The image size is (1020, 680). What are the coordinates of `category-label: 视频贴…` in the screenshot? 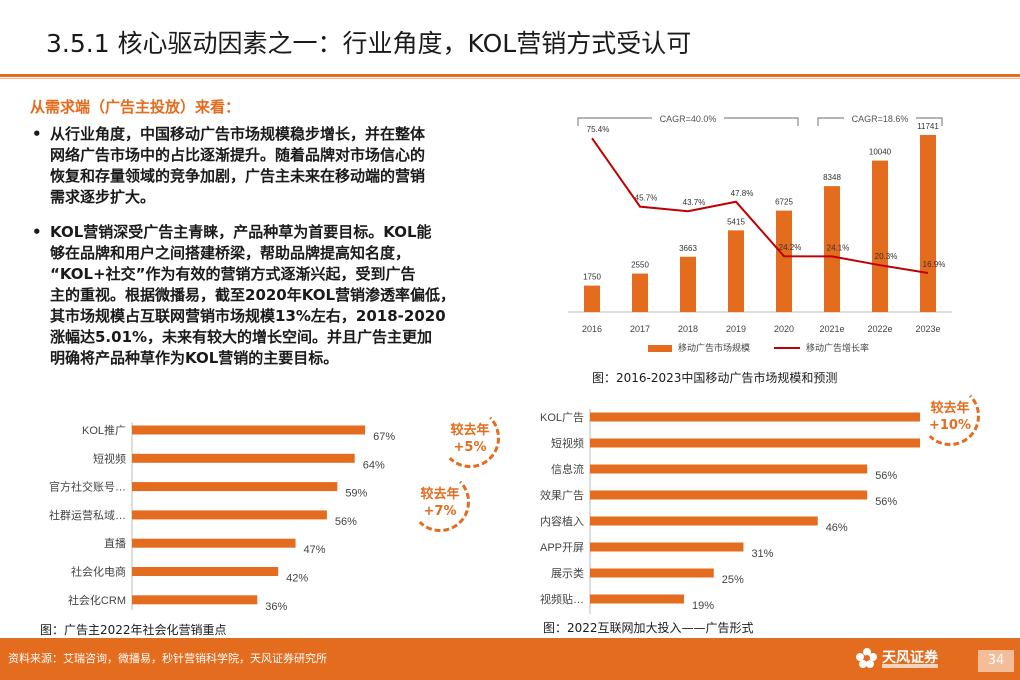 It's located at (562, 599).